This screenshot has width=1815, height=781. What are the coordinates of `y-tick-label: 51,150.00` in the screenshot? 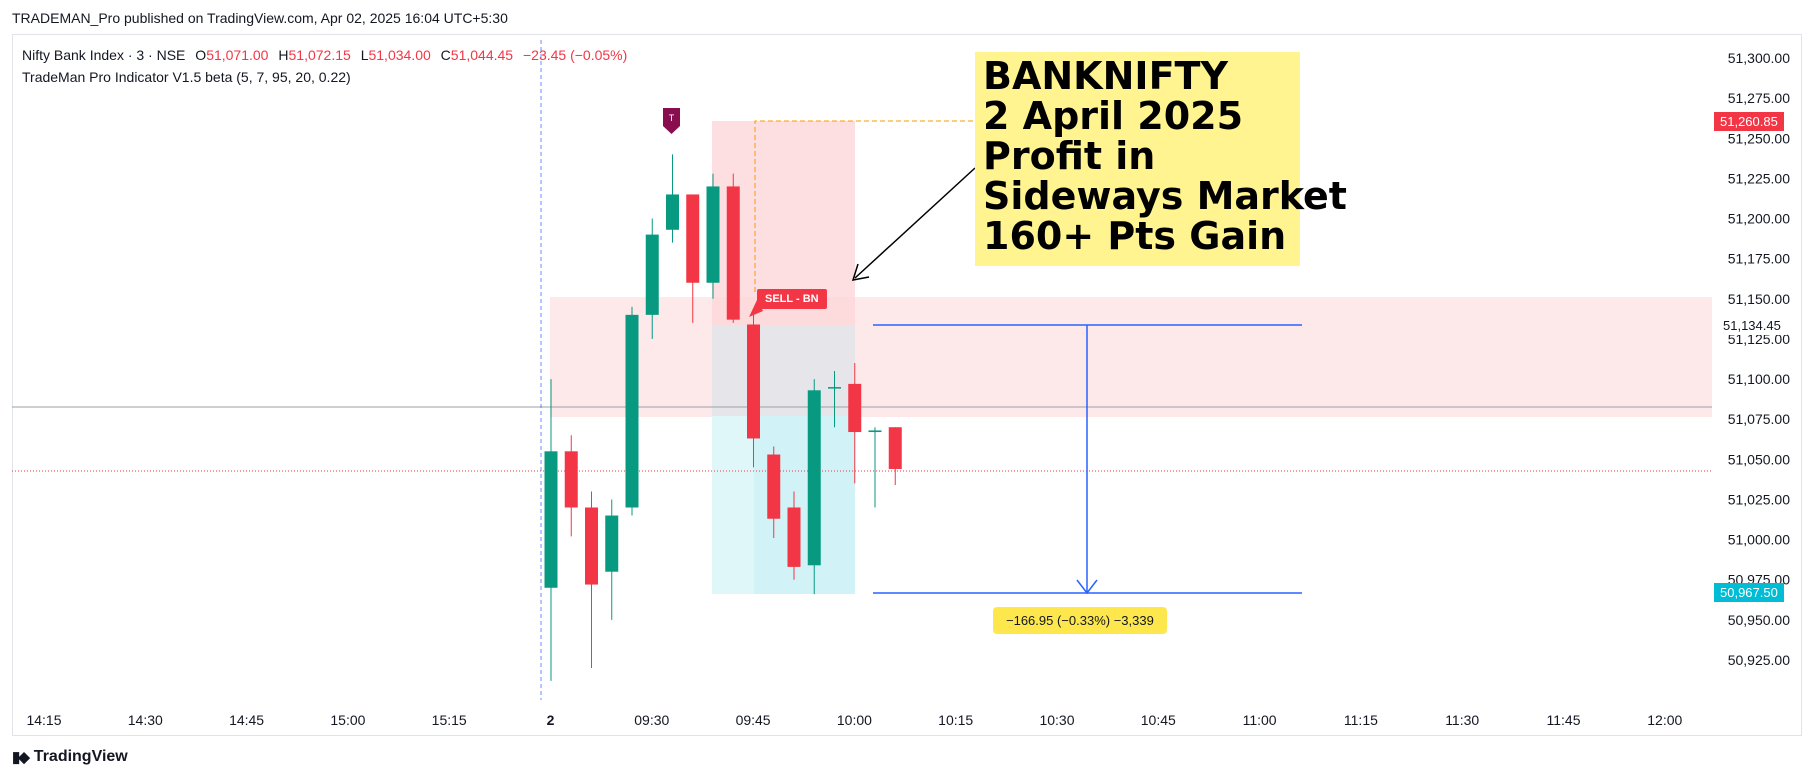 It's located at (1759, 299).